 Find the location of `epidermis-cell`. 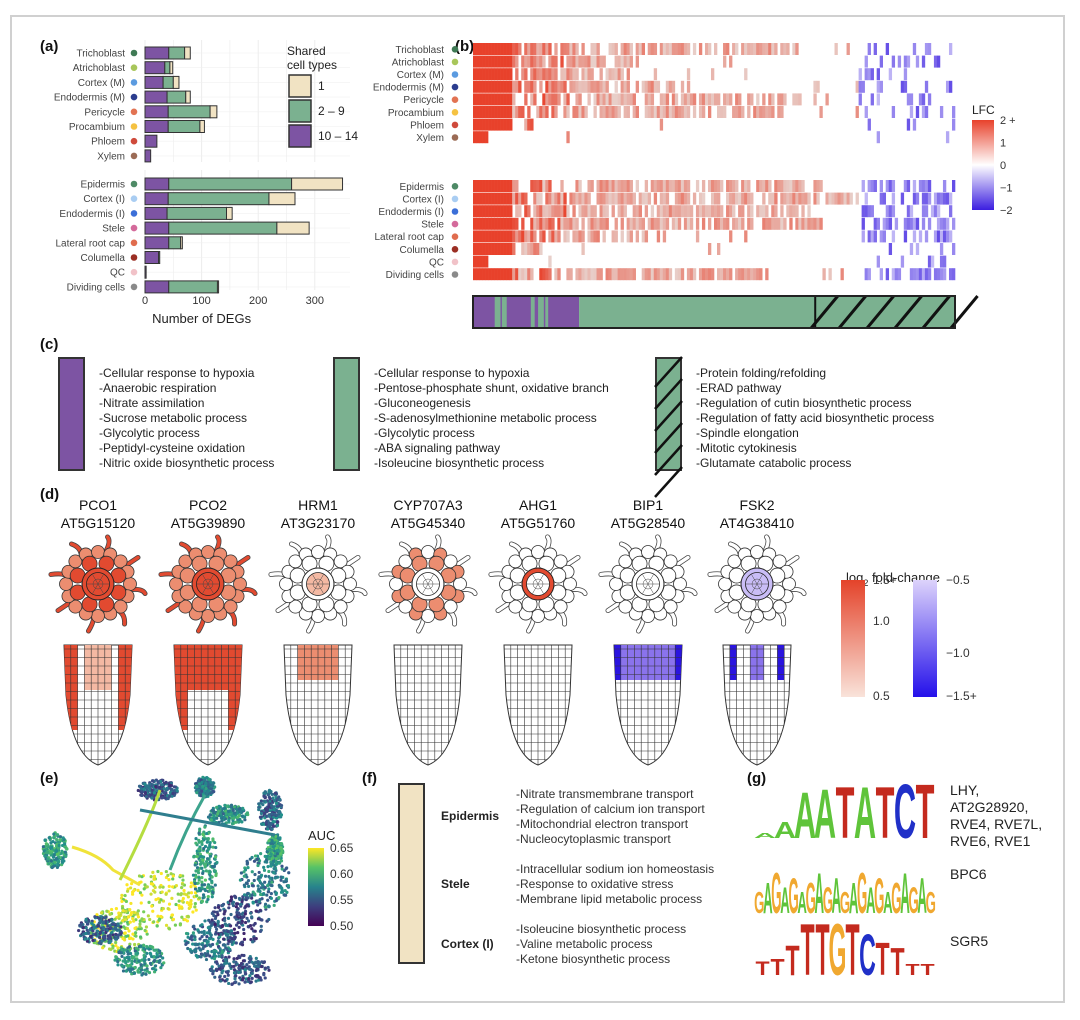

epidermis-cell is located at coordinates (230, 561).